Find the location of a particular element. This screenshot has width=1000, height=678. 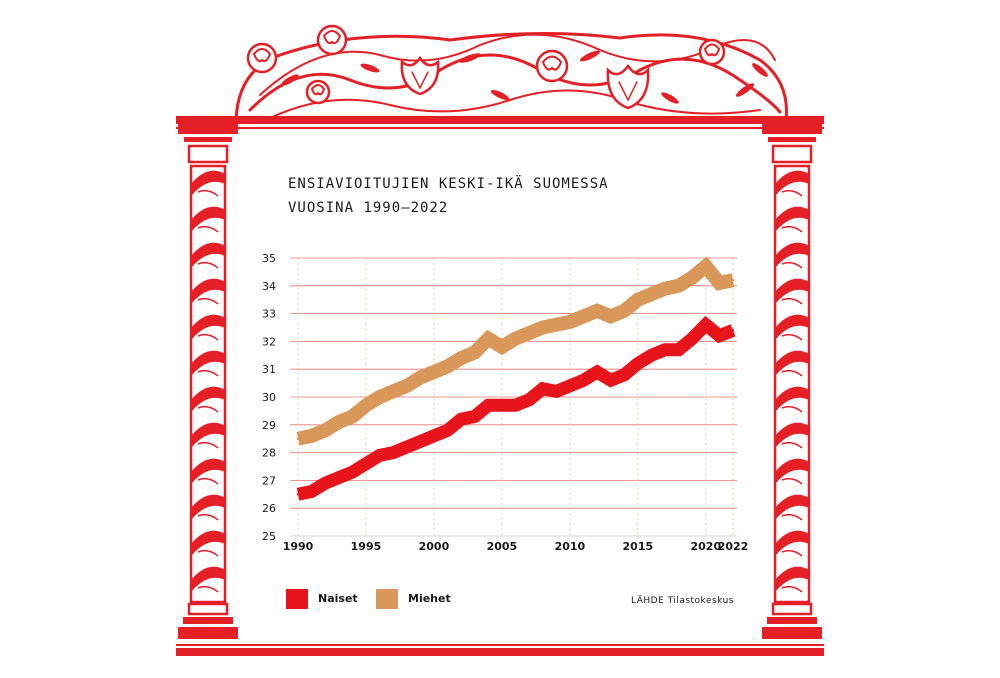

y-tick-label: 33 is located at coordinates (269, 314).